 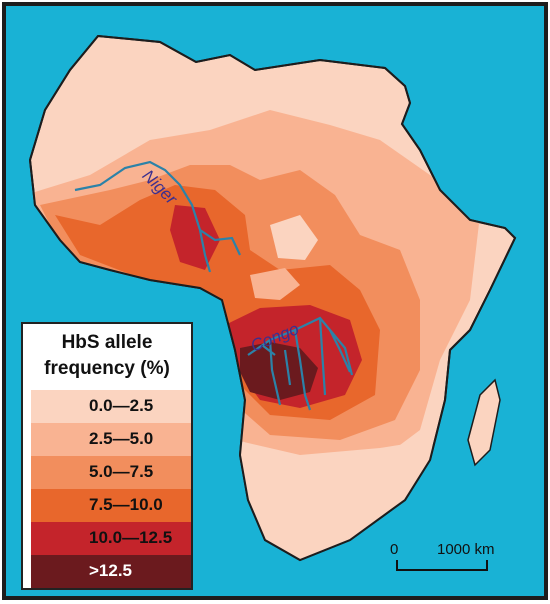 I want to click on legend-item: 0.0—2.5, so click(x=111, y=406).